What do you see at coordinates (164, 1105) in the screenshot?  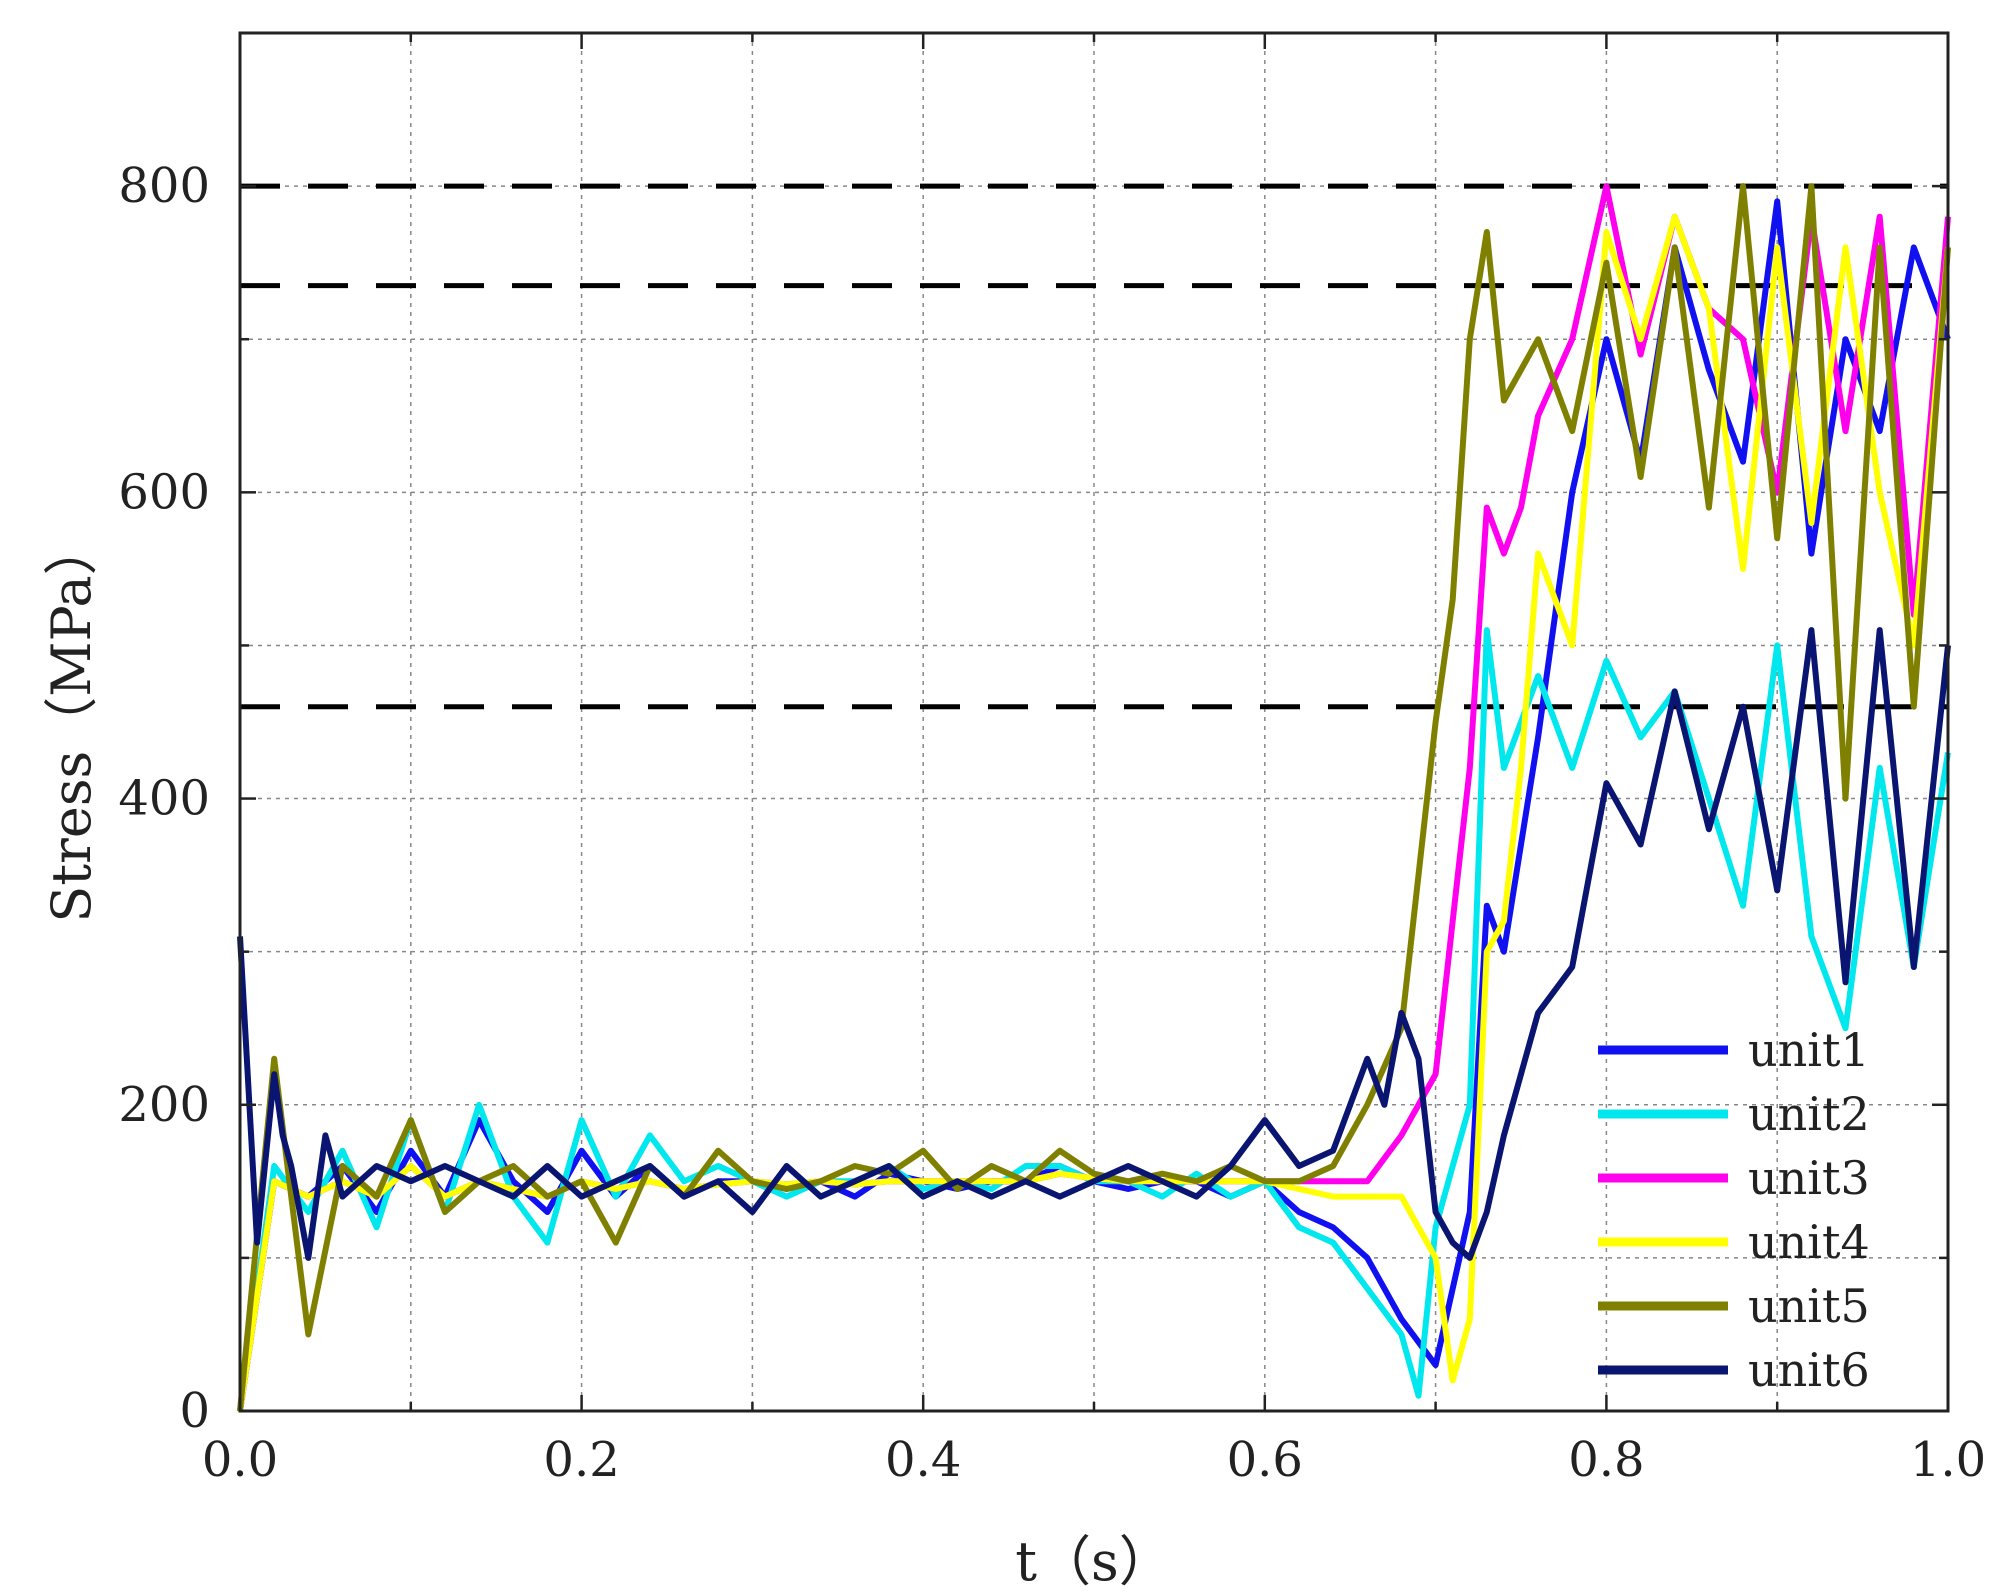 I see `y-tick-label: 200` at bounding box center [164, 1105].